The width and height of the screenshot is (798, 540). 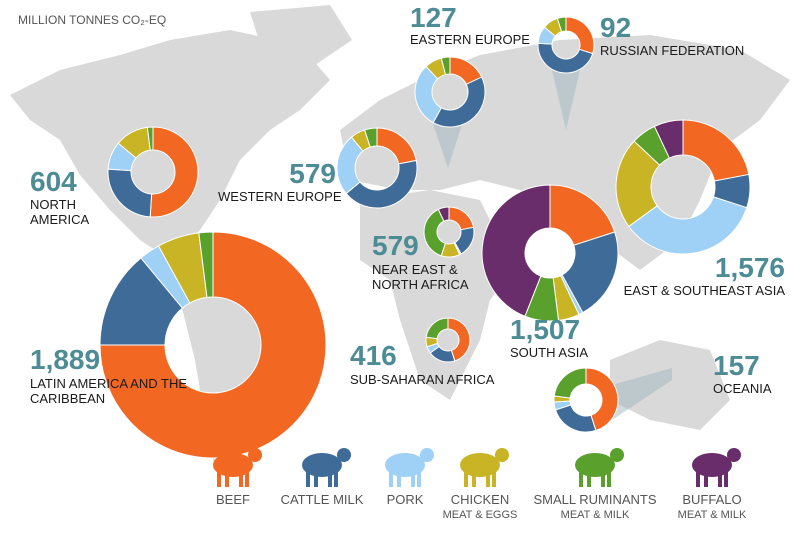 I want to click on region-total: 157, so click(x=736, y=365).